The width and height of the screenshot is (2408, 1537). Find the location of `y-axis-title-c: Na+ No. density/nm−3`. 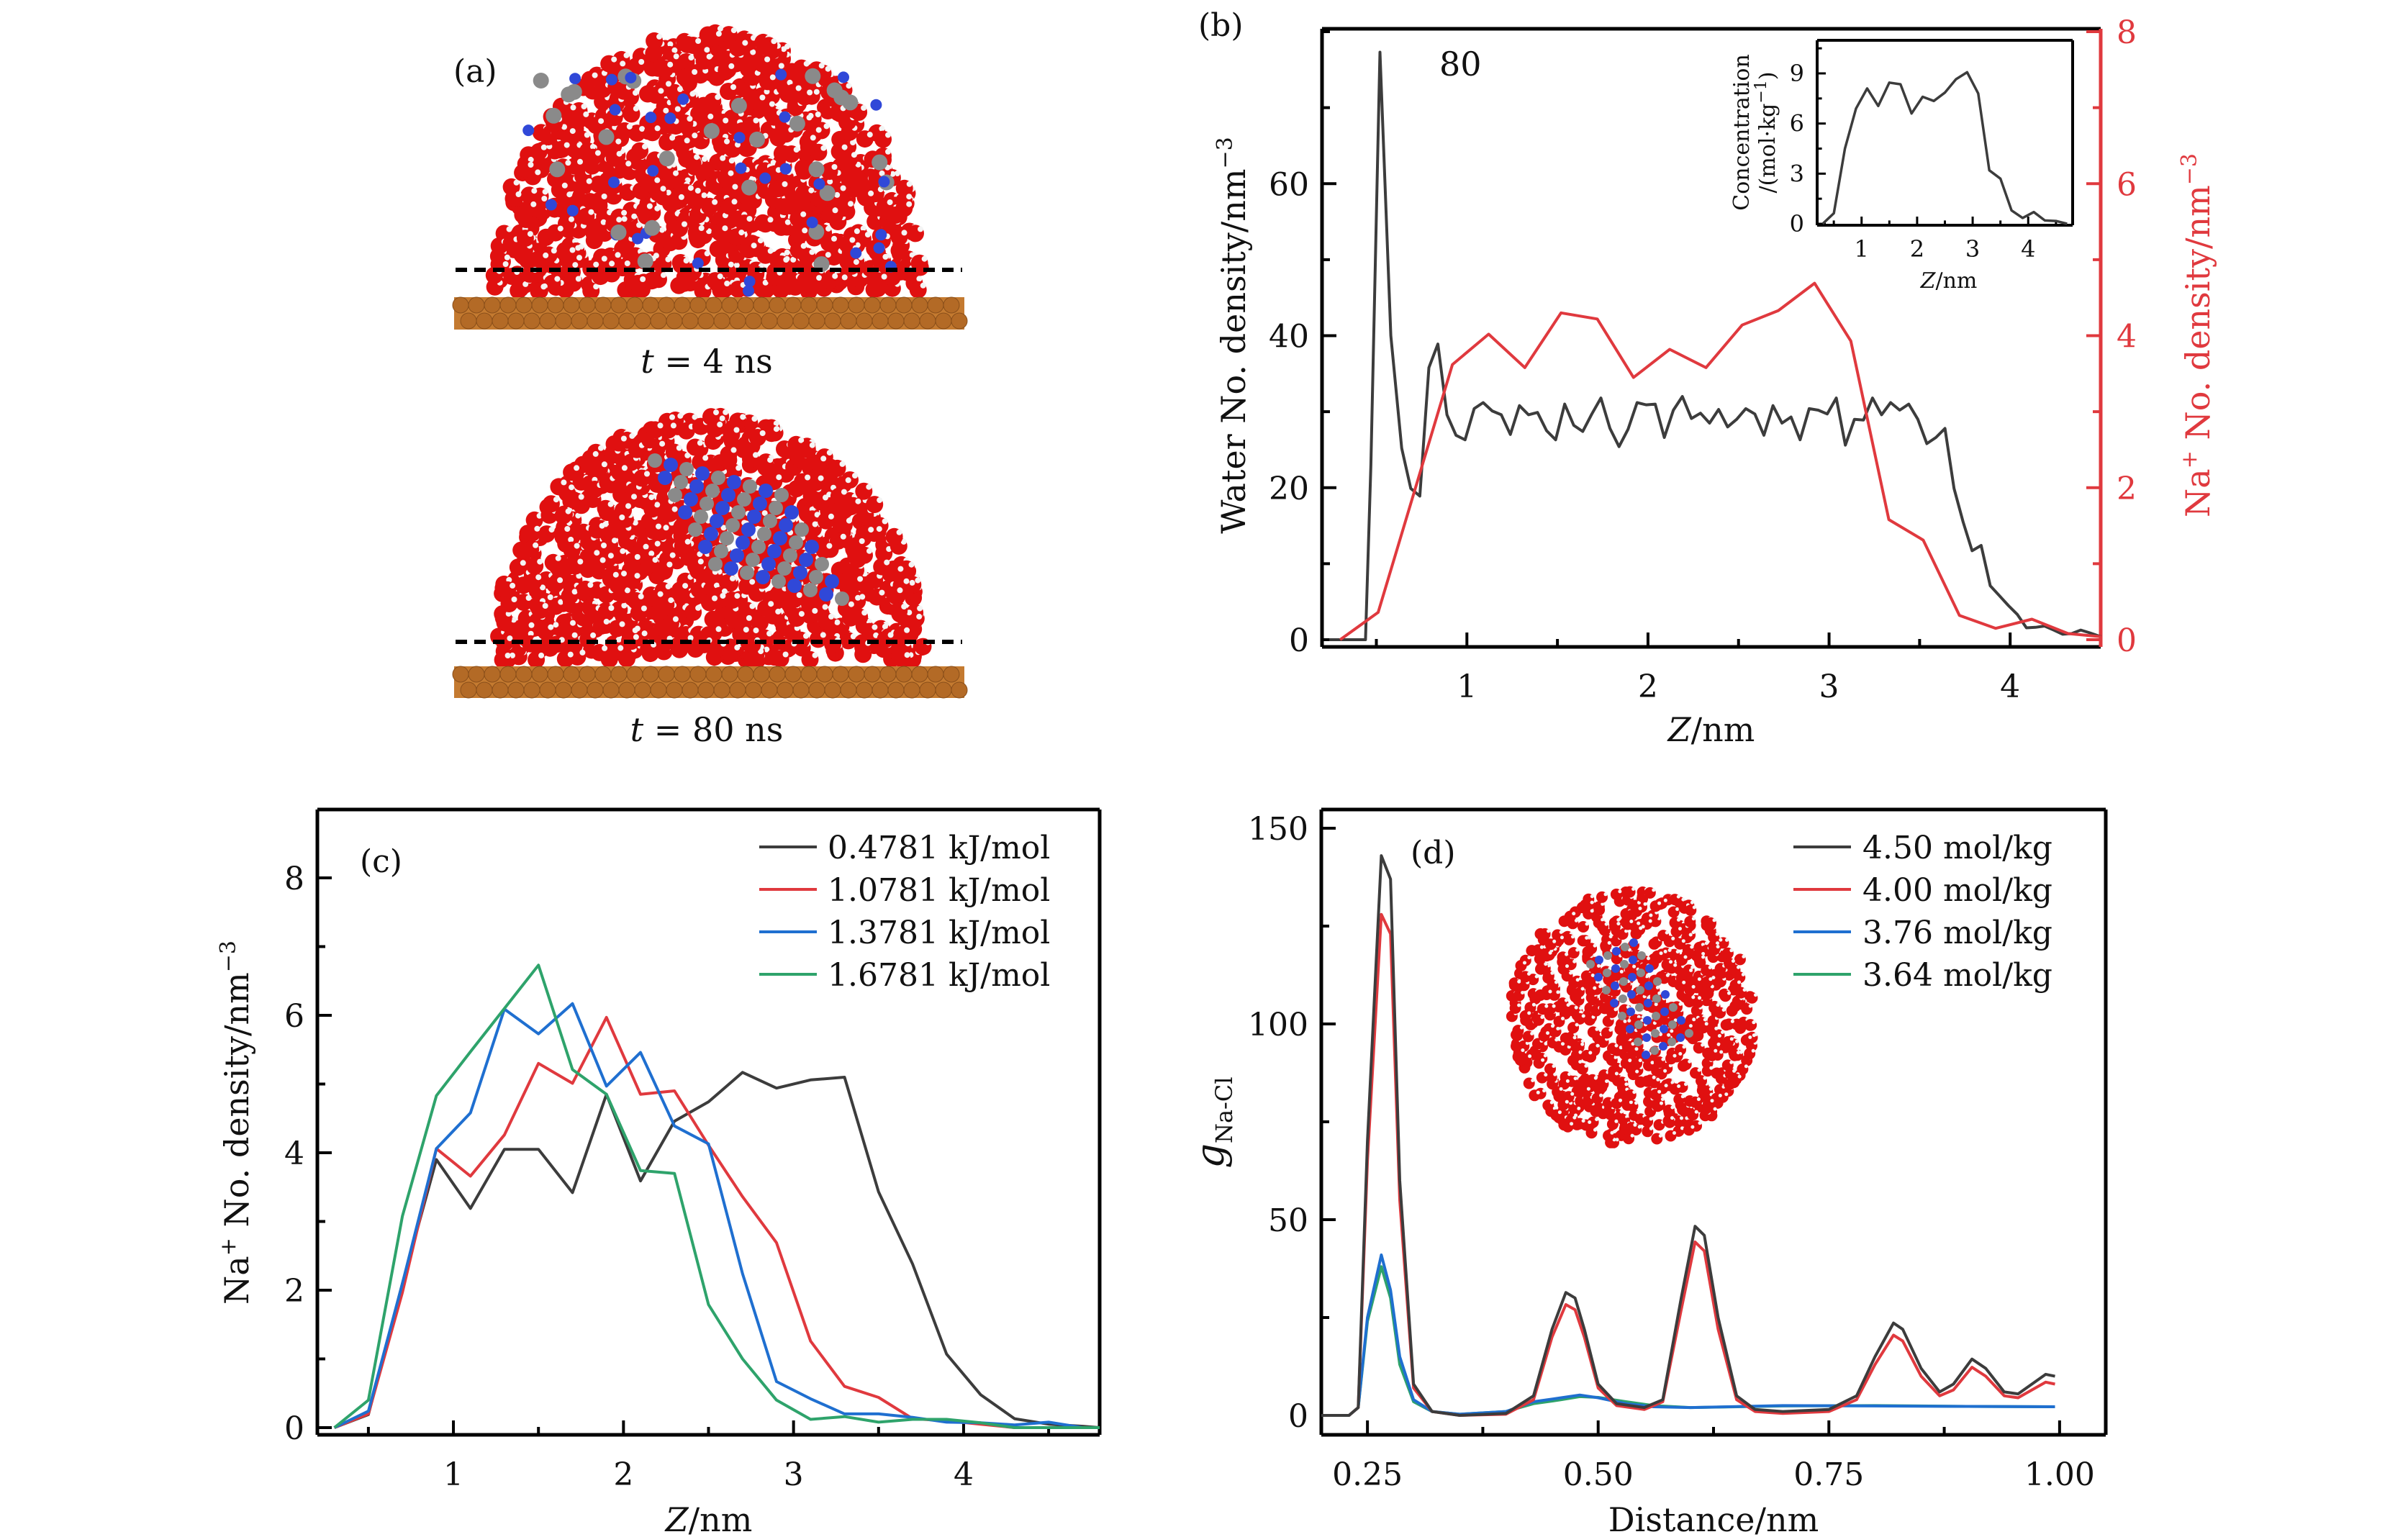

y-axis-title-c: Na+ No. density/nm−3 is located at coordinates (236, 1122).